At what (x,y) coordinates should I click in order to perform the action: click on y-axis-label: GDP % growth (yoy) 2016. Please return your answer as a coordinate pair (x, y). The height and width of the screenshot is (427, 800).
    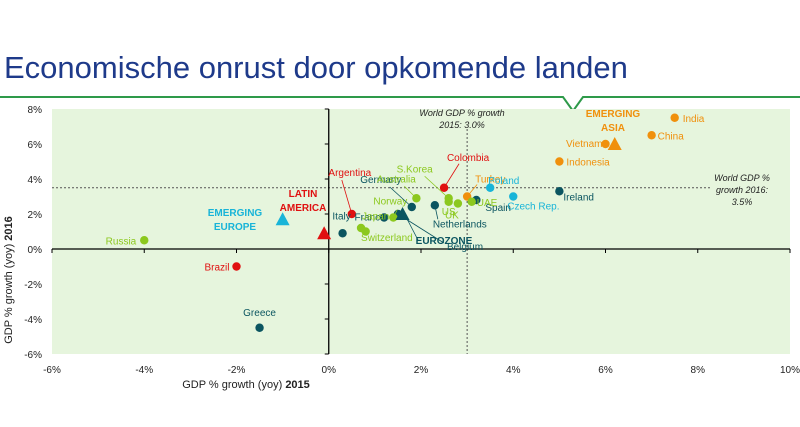
    Looking at the image, I should click on (9, 280).